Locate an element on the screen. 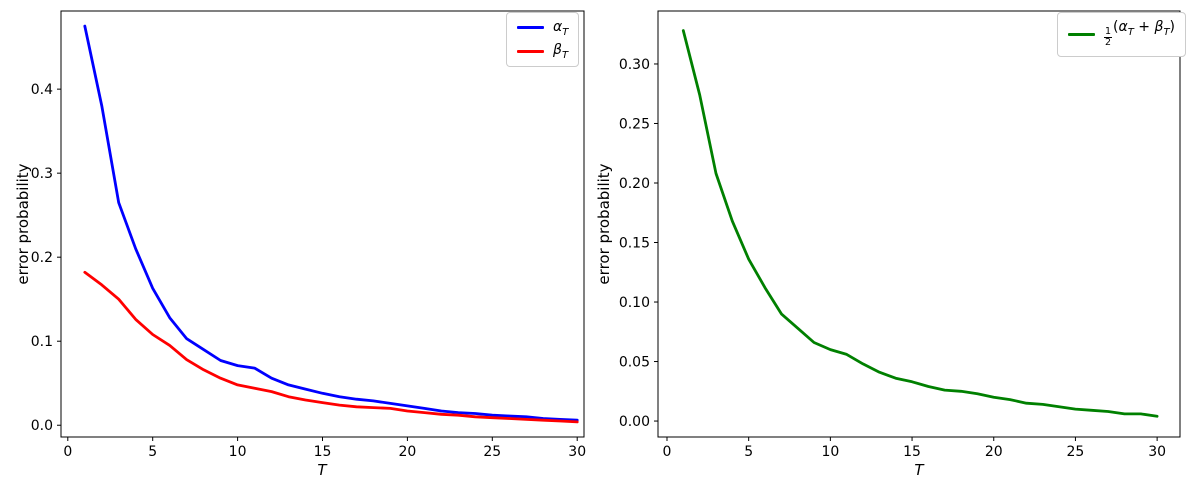 This screenshot has width=1189, height=490. y-tick-label: 0.4 is located at coordinates (42, 90).